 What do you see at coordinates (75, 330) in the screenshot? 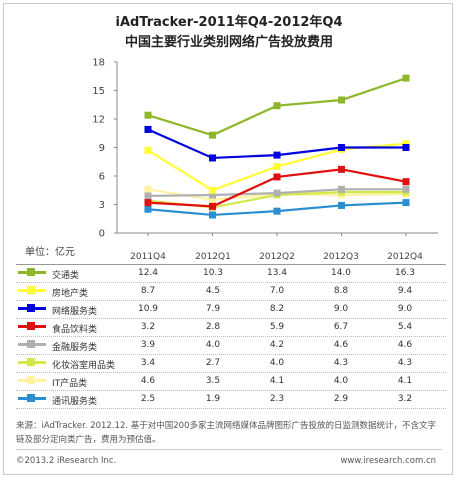
I see `legend-label: 食品饮料类` at bounding box center [75, 330].